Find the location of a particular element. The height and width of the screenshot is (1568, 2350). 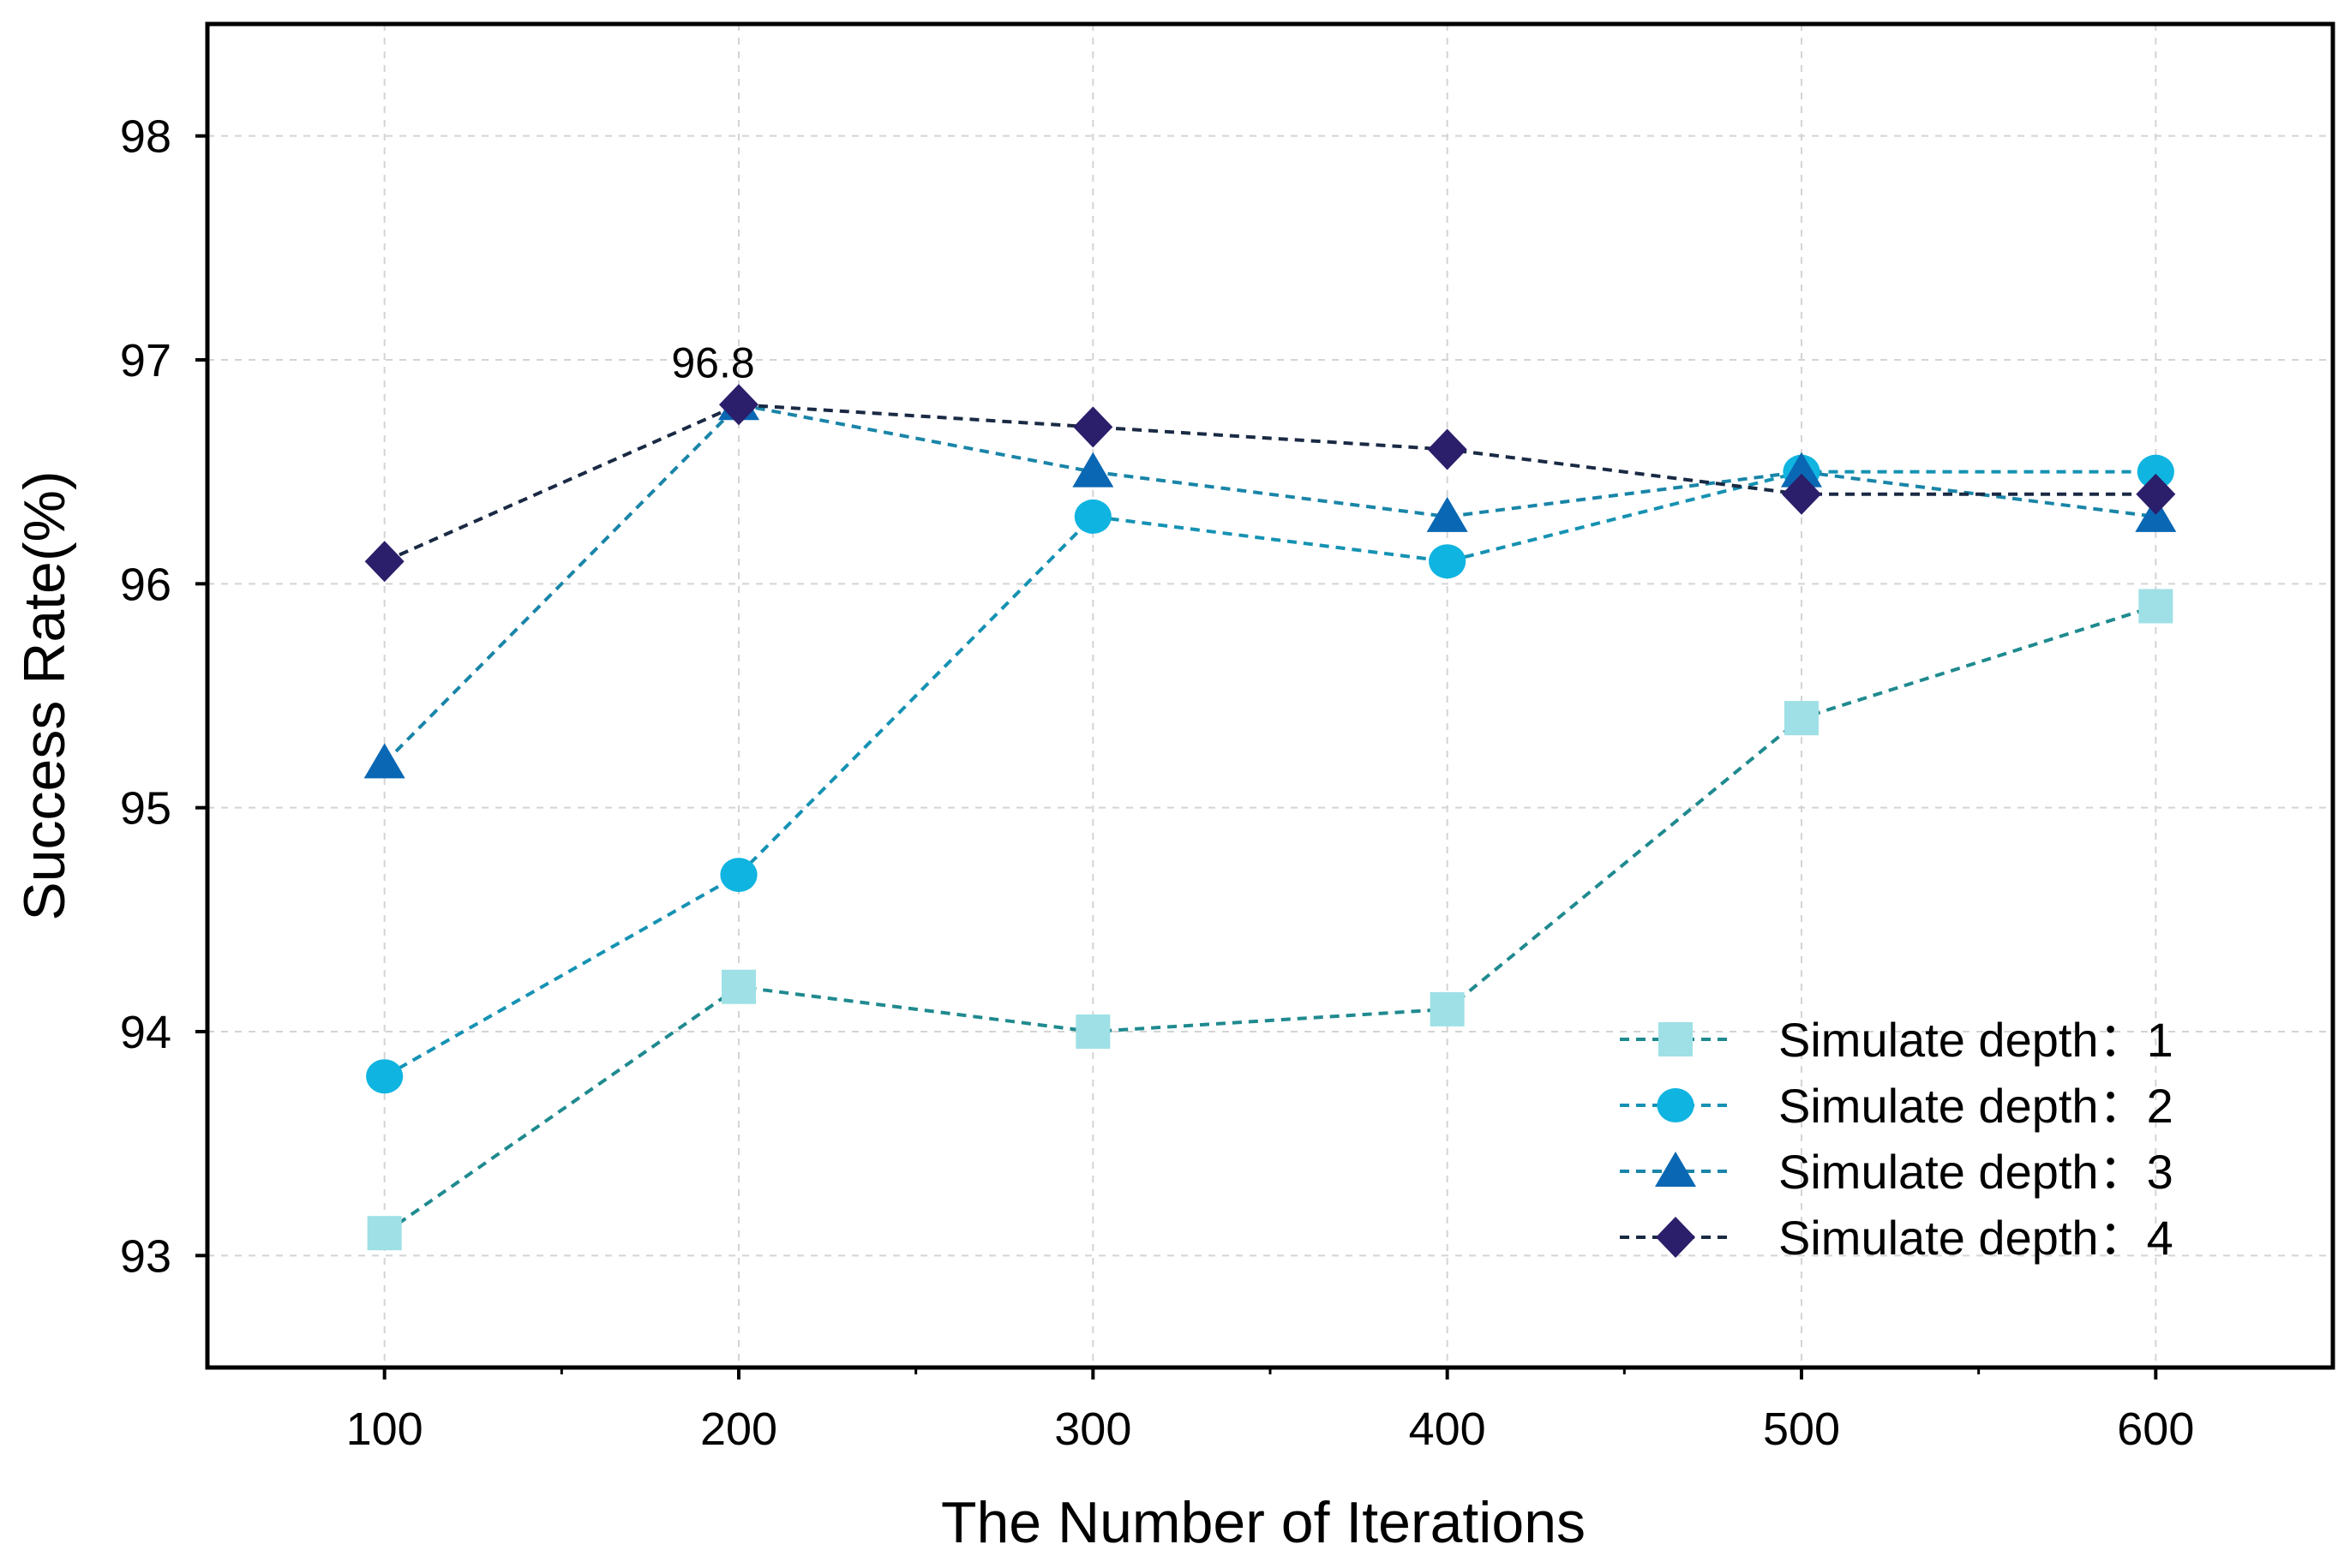

point-depth-2-x200 is located at coordinates (739, 875).